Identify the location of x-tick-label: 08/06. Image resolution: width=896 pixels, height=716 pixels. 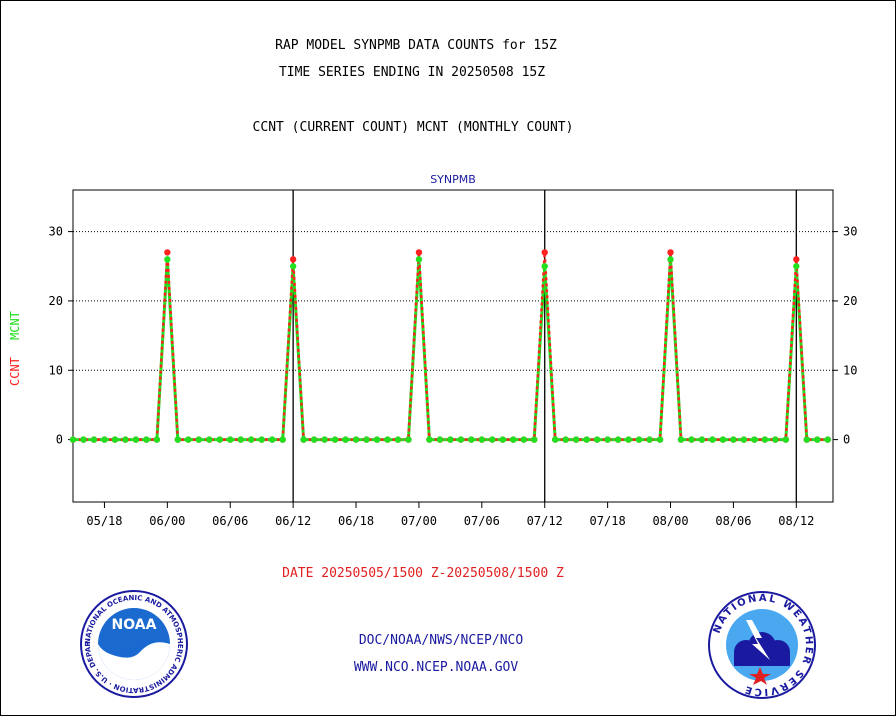
(733, 521).